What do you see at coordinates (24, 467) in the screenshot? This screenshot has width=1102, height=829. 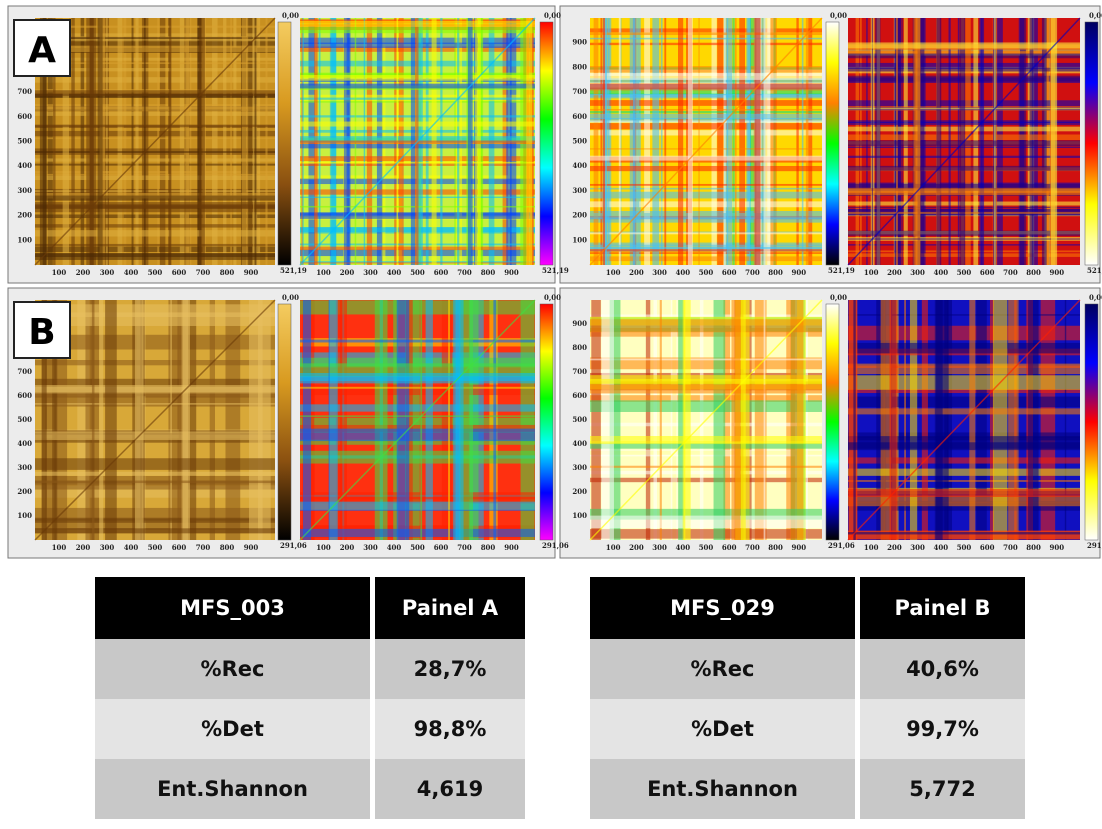 I see `y-tick-label: 300` at bounding box center [24, 467].